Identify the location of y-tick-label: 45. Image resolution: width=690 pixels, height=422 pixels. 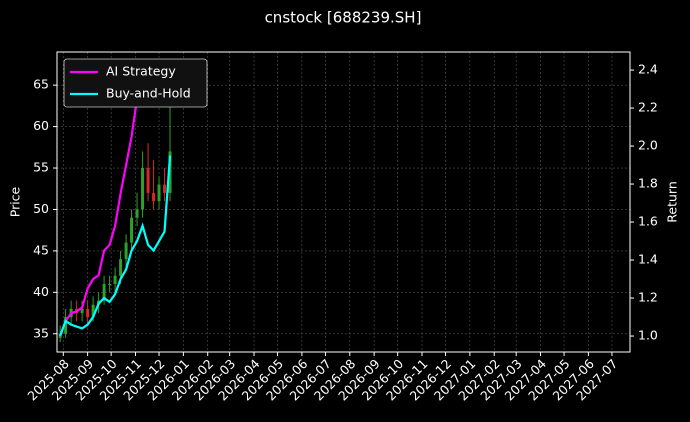
(41, 249).